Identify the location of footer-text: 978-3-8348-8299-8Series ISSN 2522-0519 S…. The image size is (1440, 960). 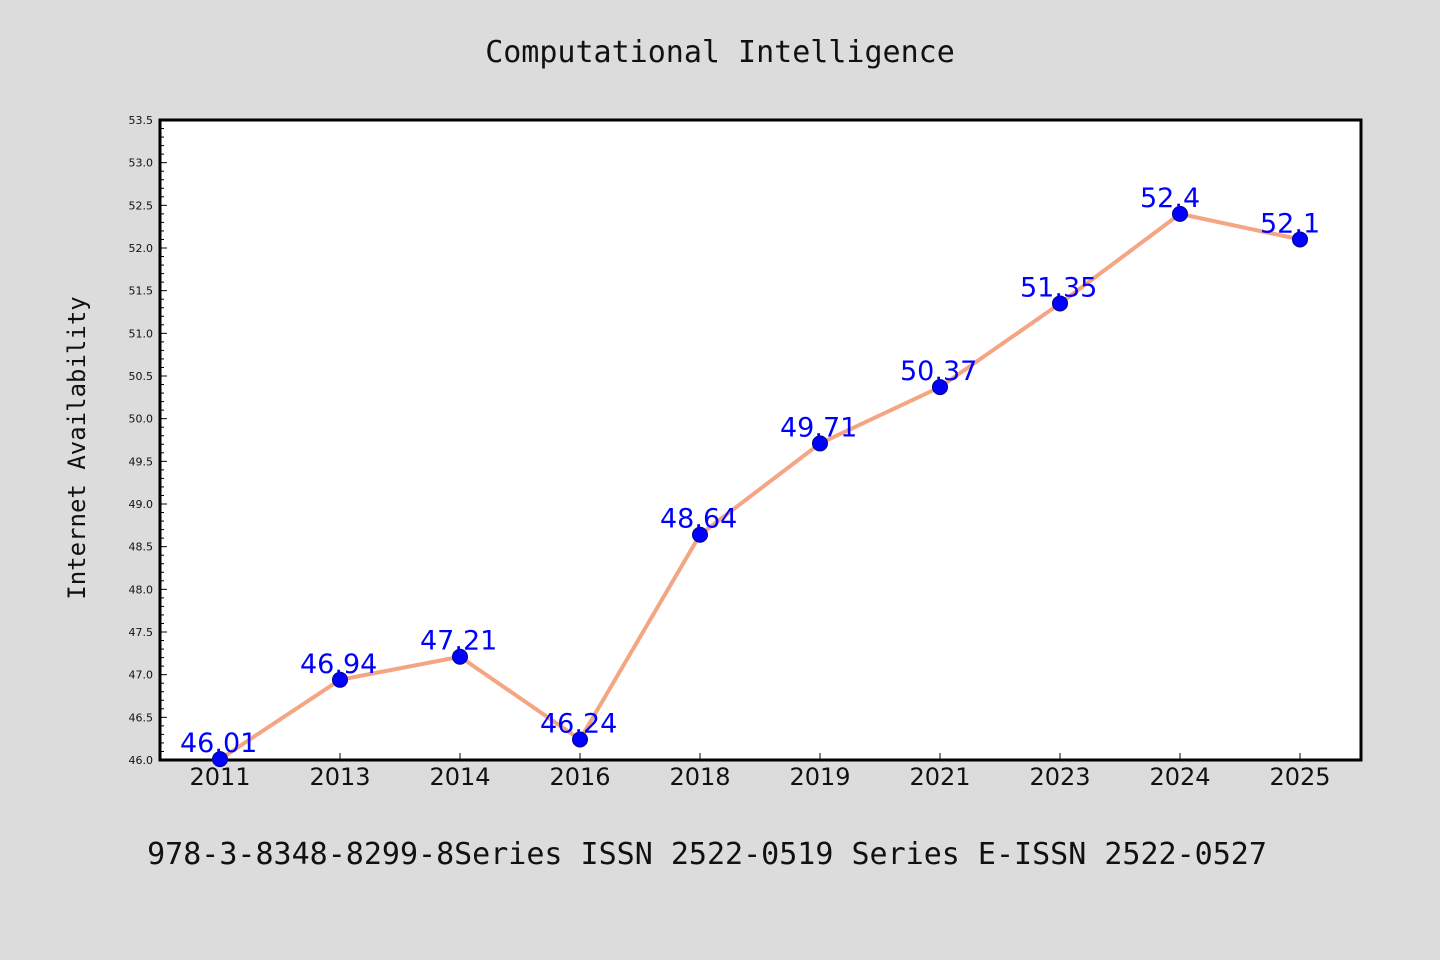
(707, 854).